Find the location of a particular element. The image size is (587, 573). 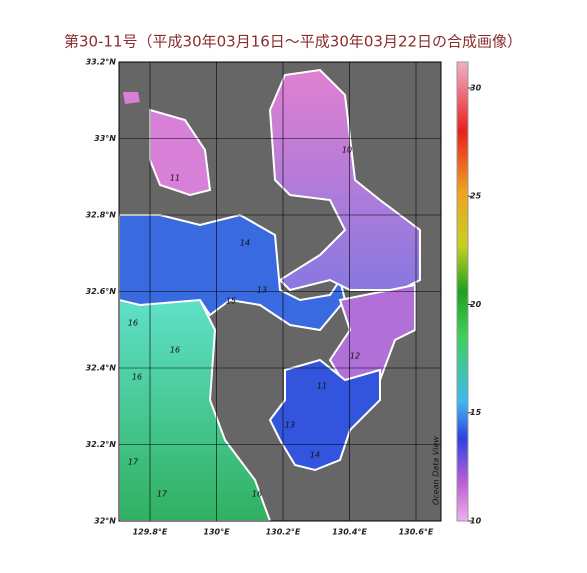

colorbar-label: 15 is located at coordinates (476, 412).